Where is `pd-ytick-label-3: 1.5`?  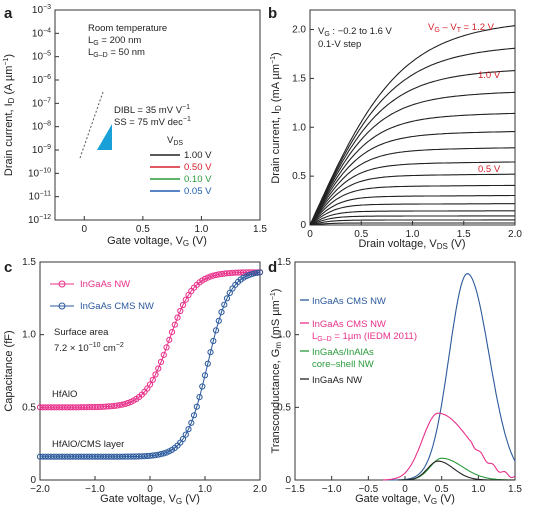 pd-ytick-label-3: 1.5 is located at coordinates (284, 262).